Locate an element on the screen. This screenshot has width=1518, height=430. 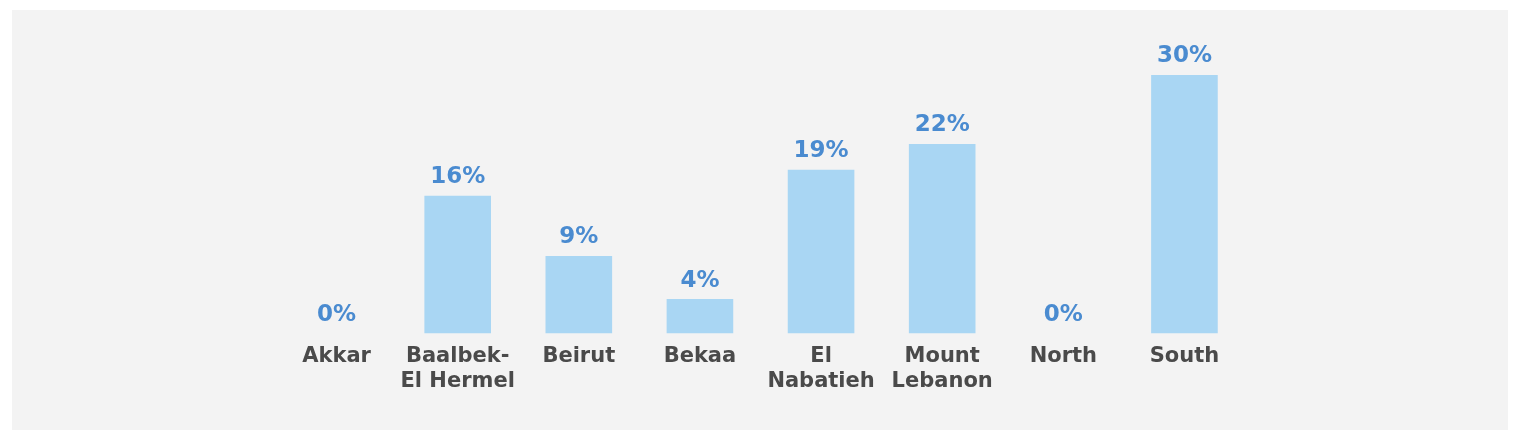
x-tick-label: Beirut is located at coordinates (579, 354).